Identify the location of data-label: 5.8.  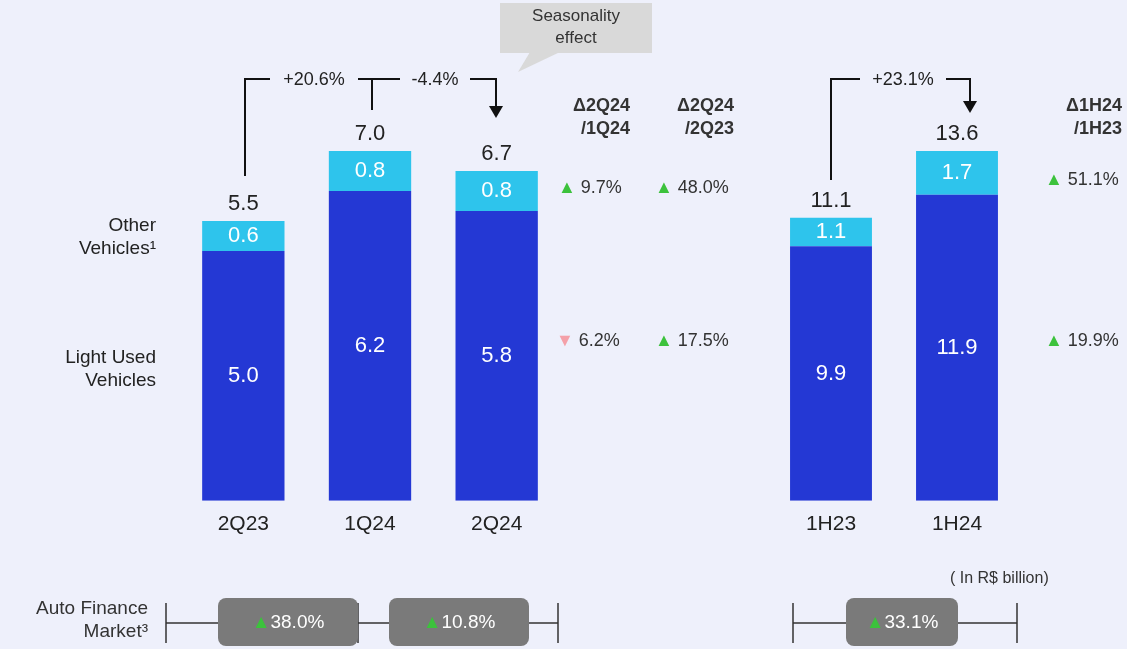
(496, 354).